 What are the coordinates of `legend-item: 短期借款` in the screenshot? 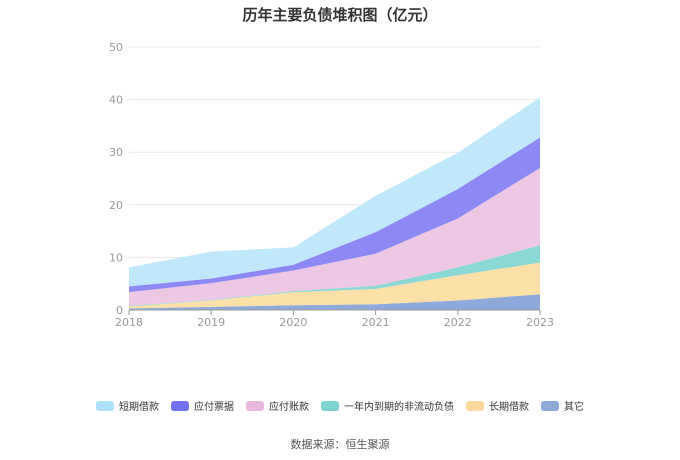 It's located at (127, 405).